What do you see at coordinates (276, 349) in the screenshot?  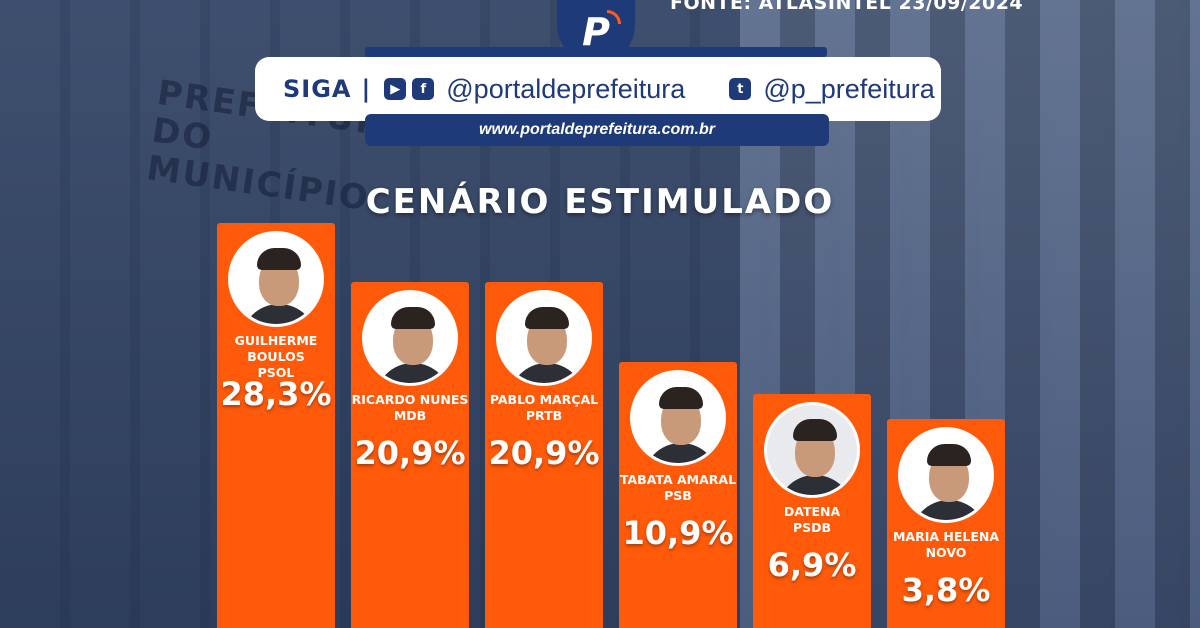 I see `candidate-name: GUILHERME BOULOS` at bounding box center [276, 349].